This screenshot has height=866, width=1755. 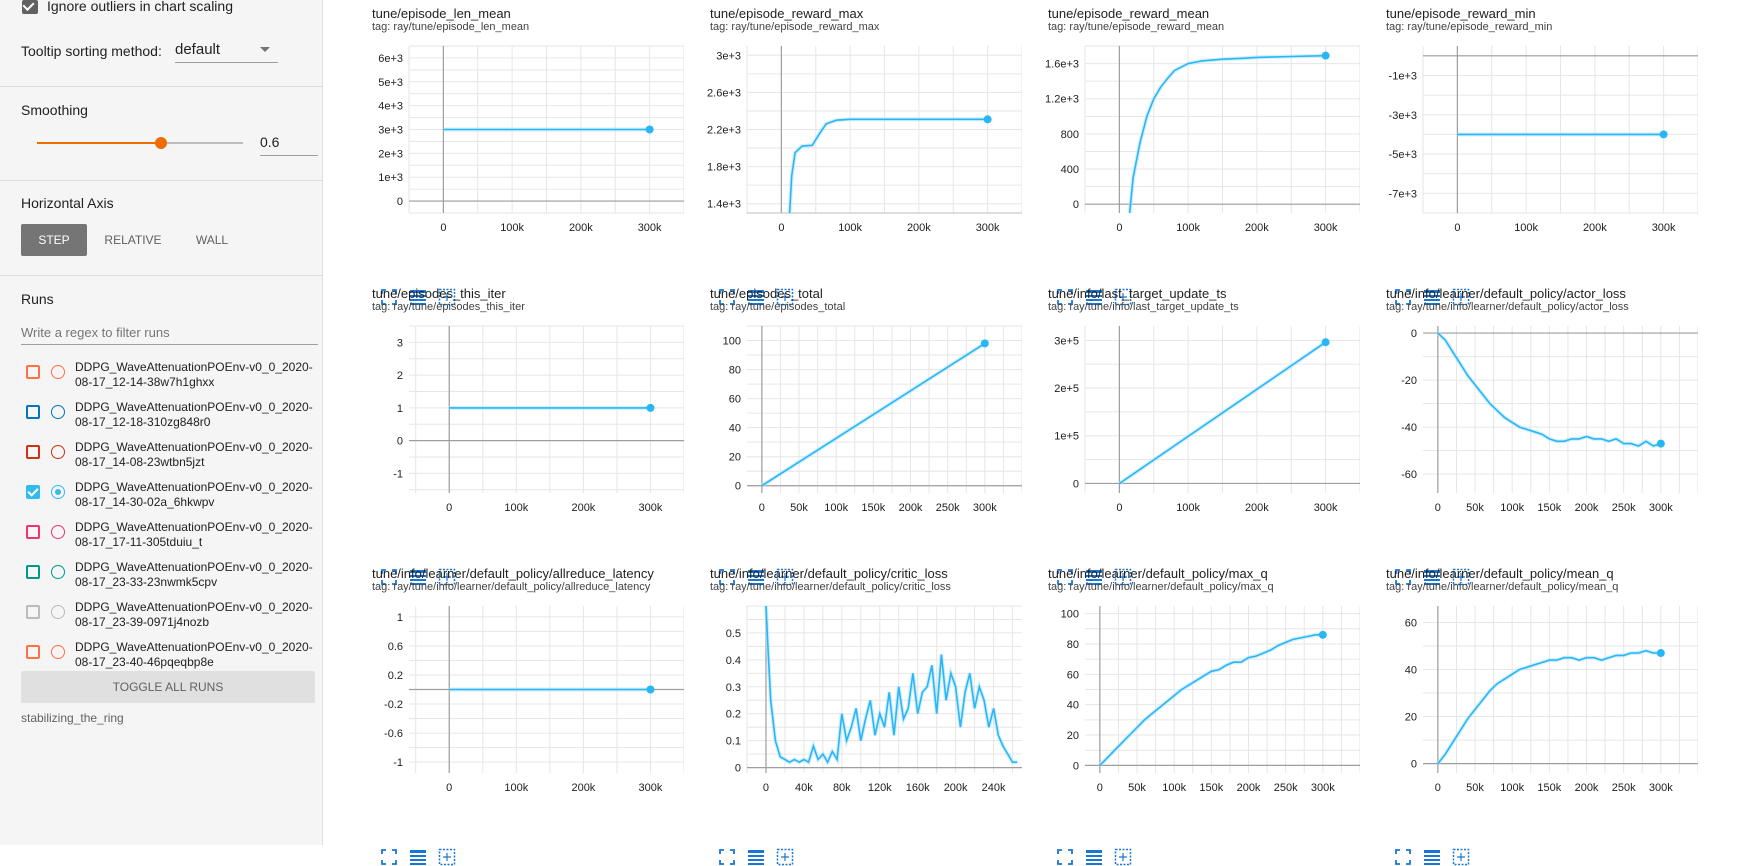 I want to click on chart-plot: 0 100k 200k 300k -1 0 1 2 3, so click(x=519, y=423).